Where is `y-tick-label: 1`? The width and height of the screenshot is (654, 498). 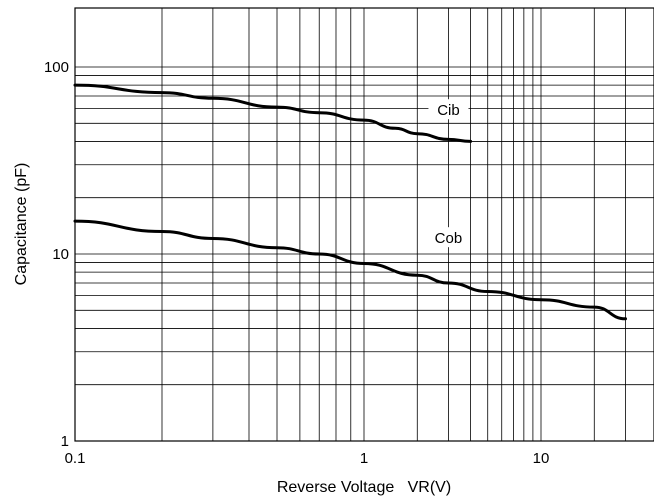
y-tick-label: 1 is located at coordinates (65, 441).